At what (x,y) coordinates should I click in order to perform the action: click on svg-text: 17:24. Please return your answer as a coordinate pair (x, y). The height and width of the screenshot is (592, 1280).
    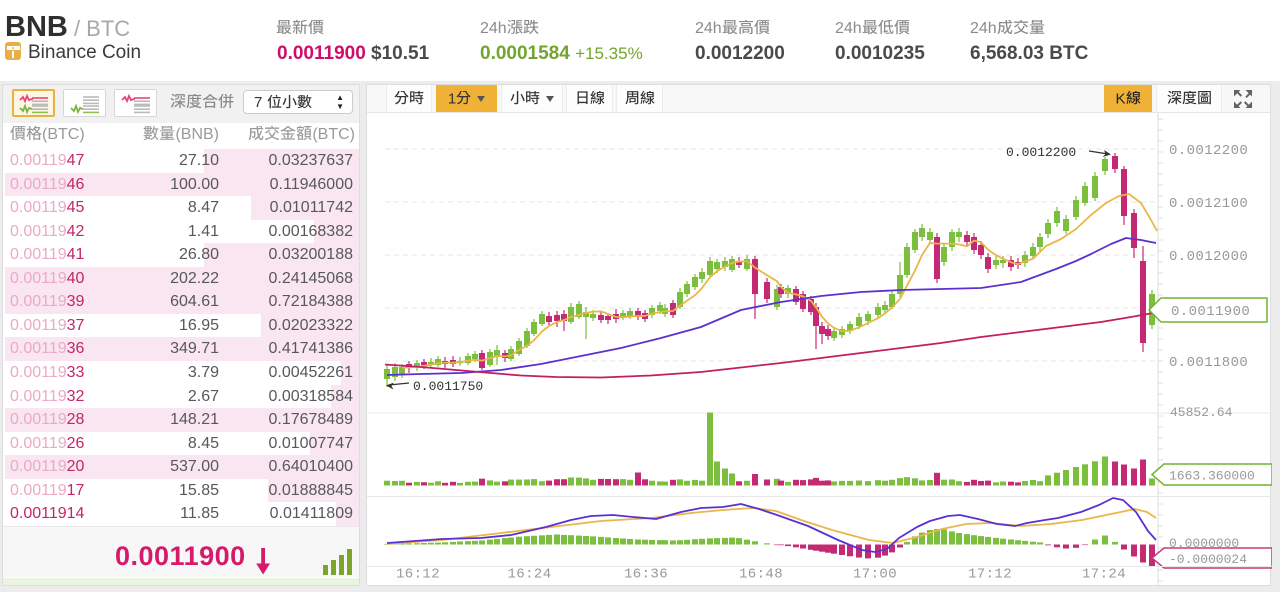
    Looking at the image, I should click on (1104, 575).